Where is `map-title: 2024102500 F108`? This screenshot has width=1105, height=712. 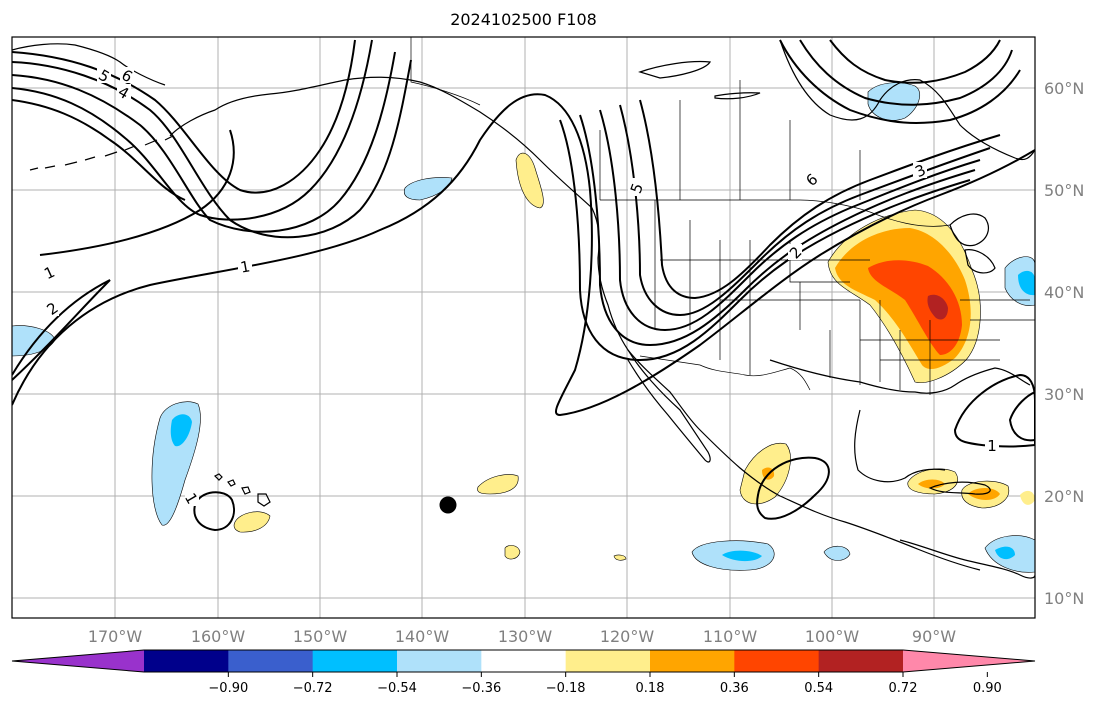 map-title: 2024102500 F108 is located at coordinates (523, 19).